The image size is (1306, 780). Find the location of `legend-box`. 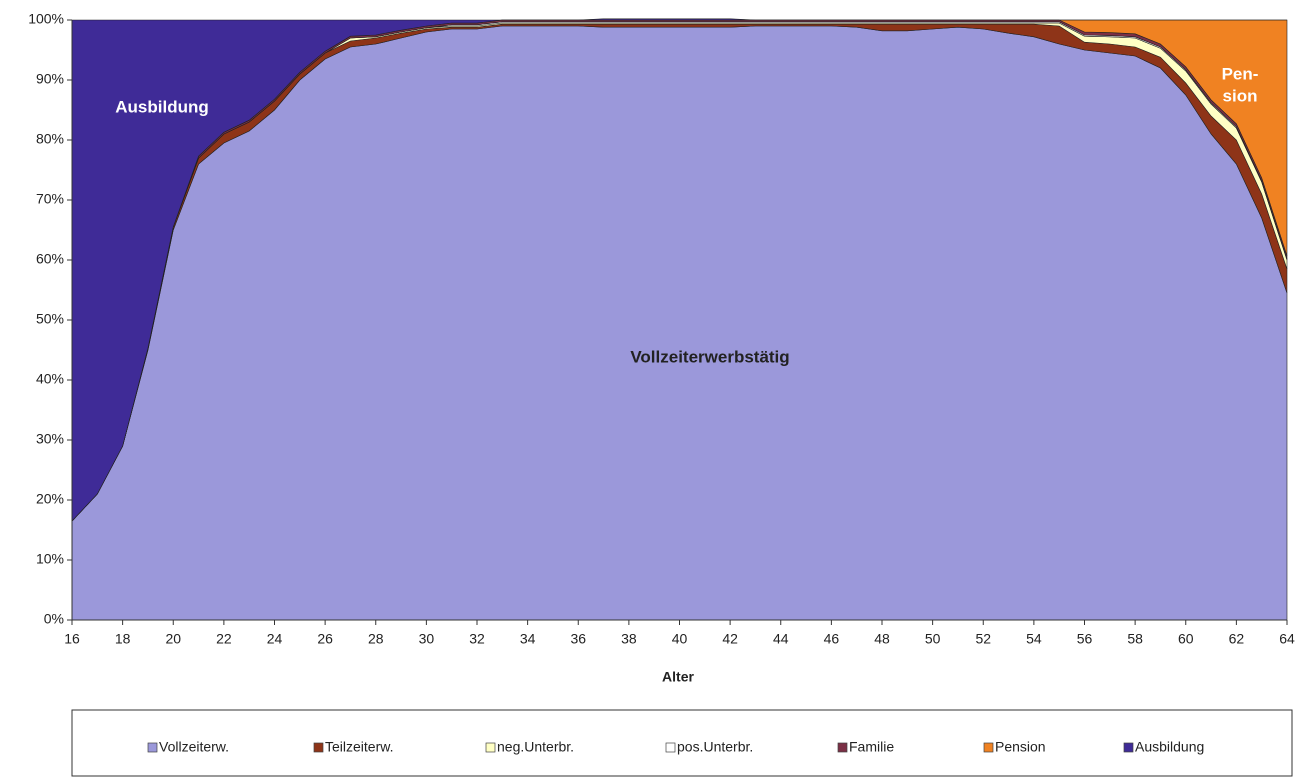

legend-box is located at coordinates (682, 743).